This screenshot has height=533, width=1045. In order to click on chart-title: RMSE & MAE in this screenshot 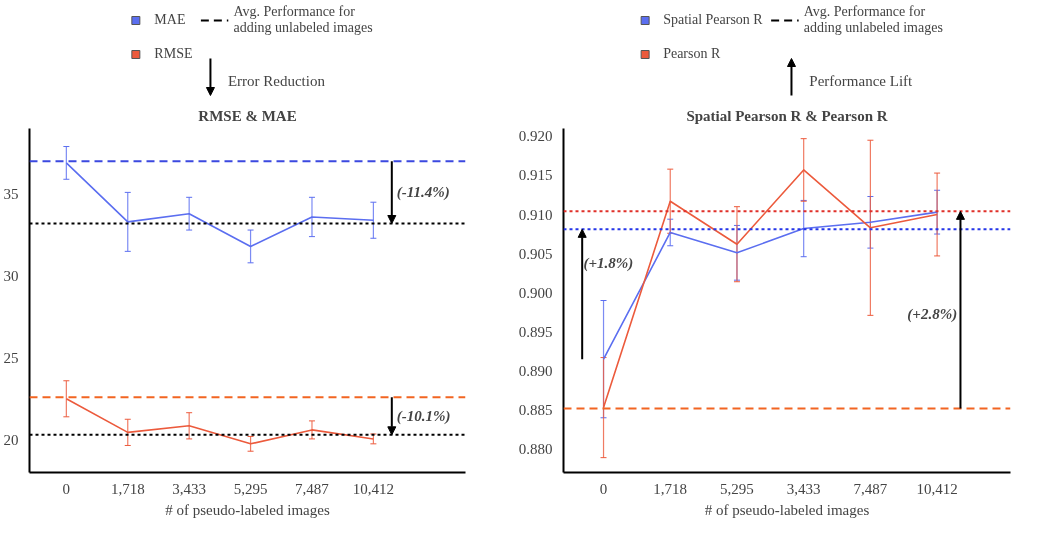, I will do `click(247, 115)`.